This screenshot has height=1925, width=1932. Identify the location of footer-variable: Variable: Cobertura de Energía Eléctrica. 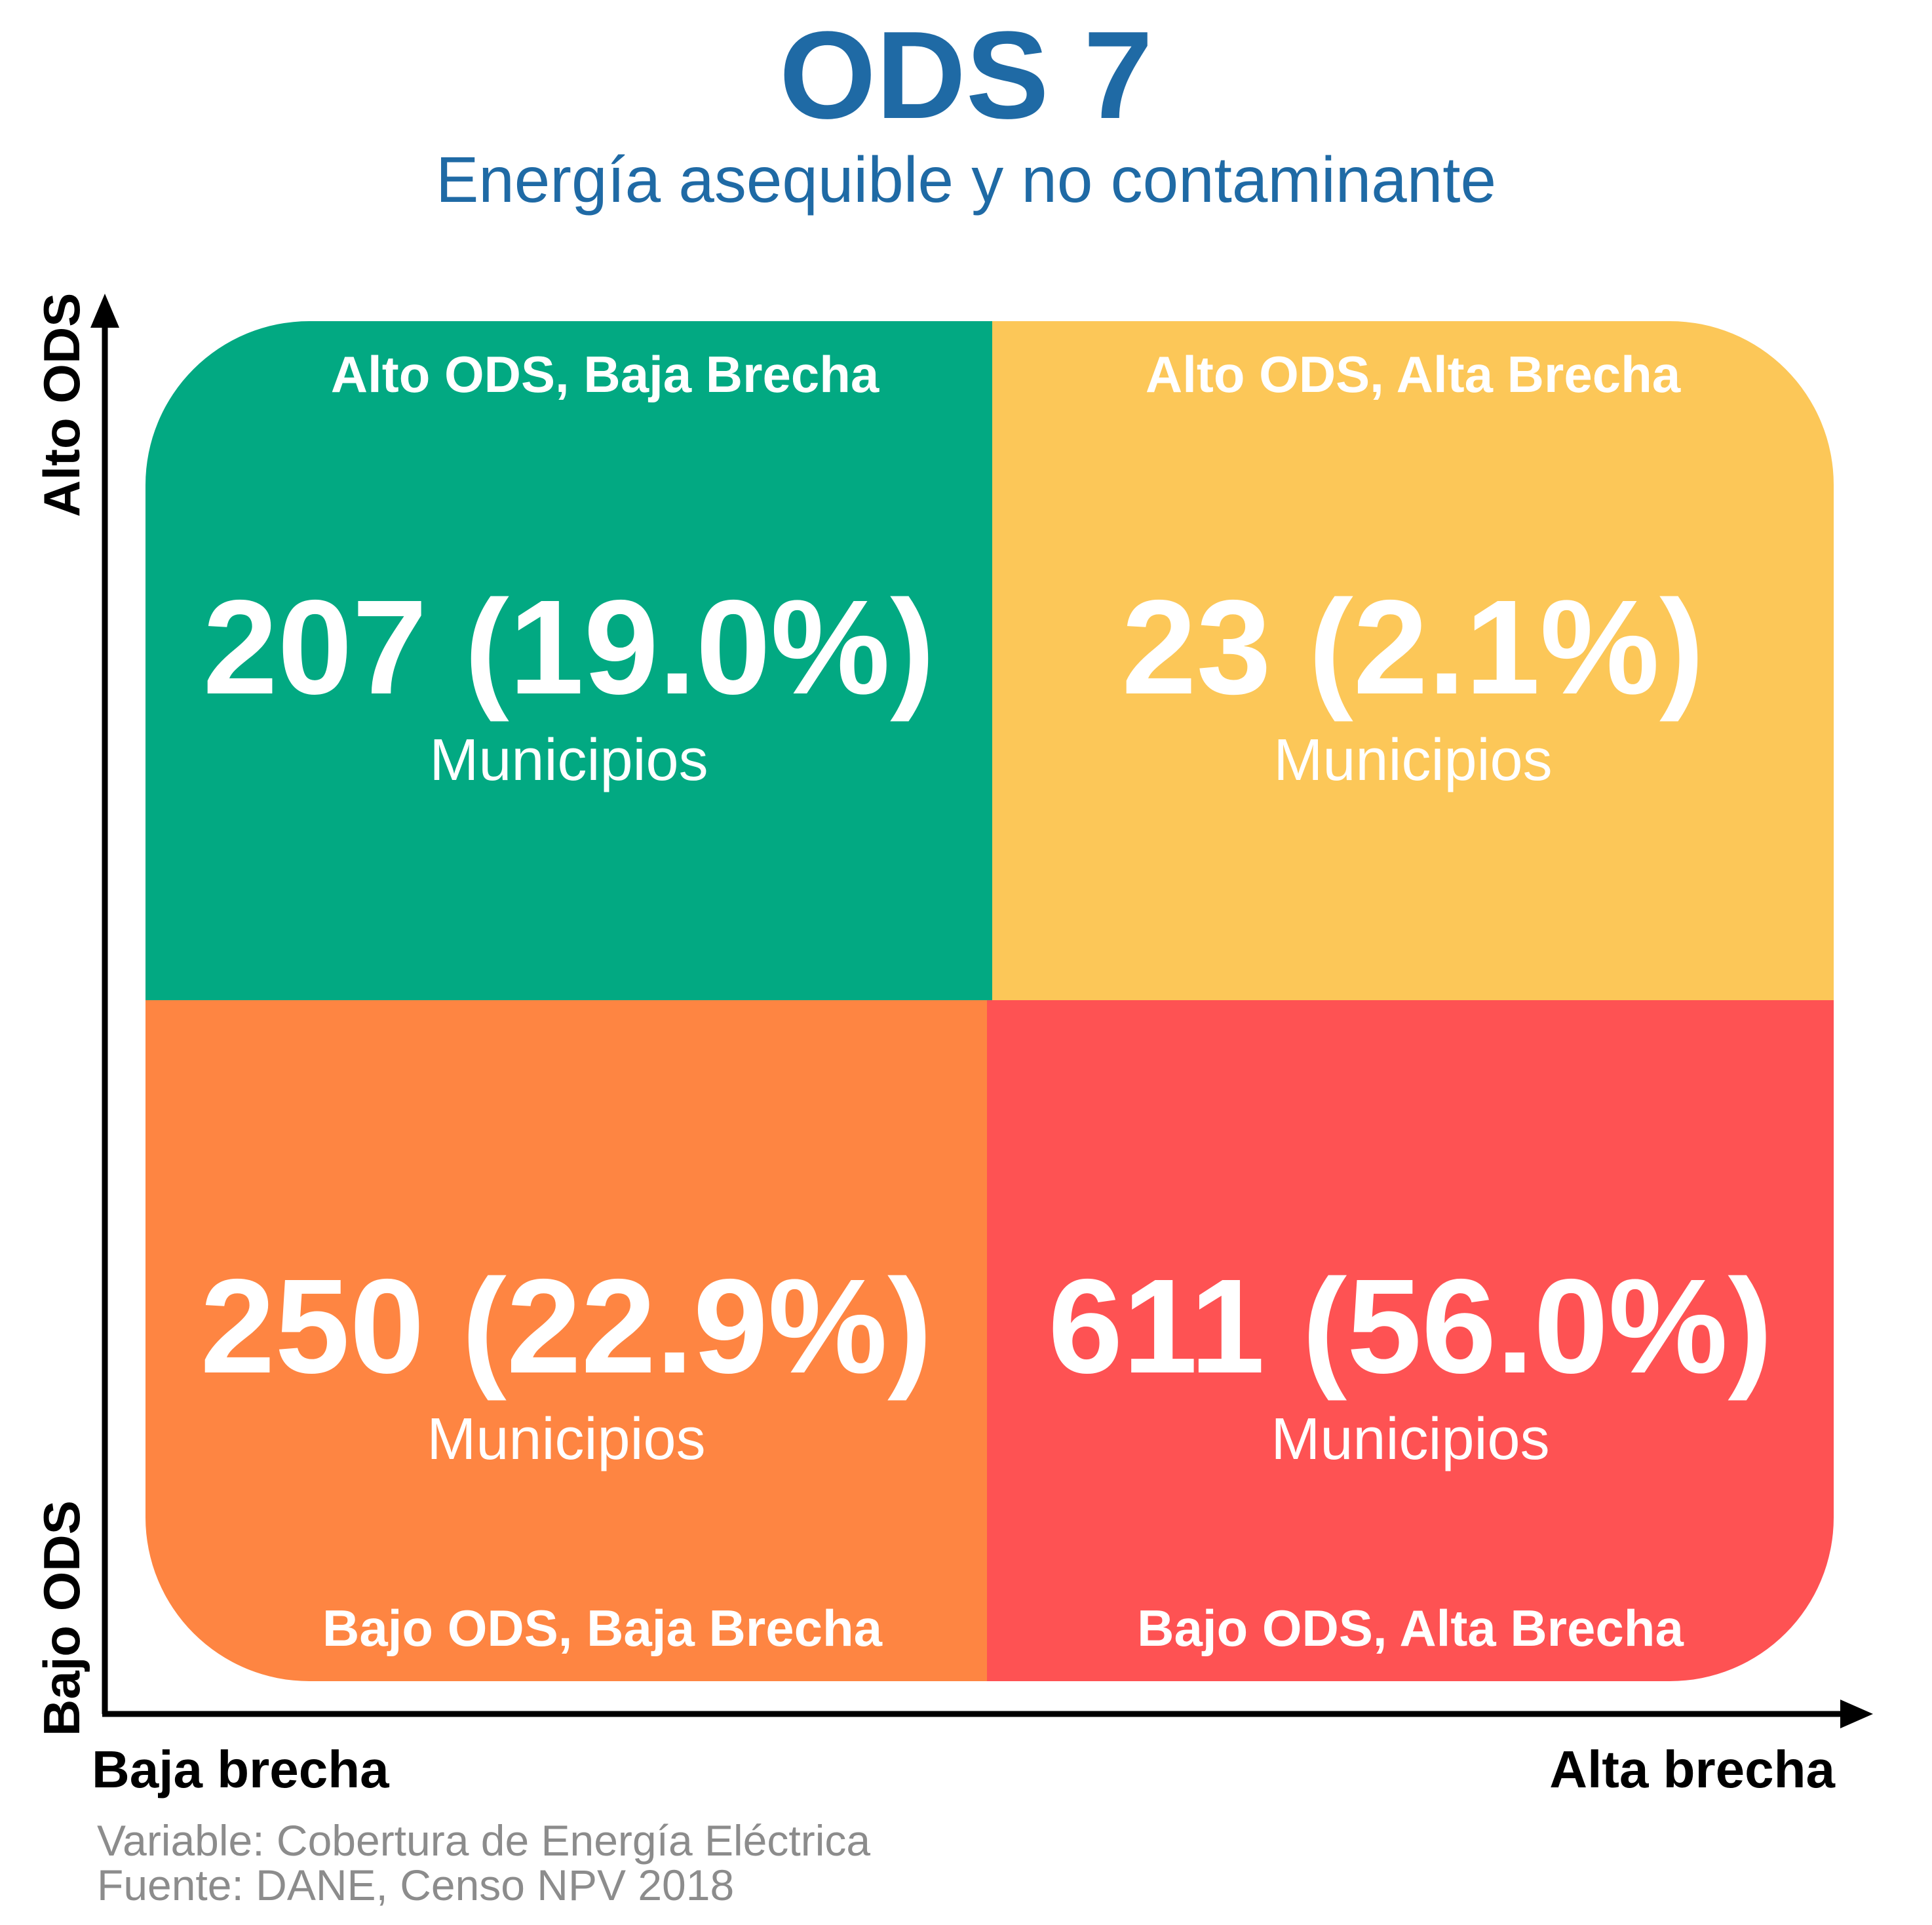
(484, 1841).